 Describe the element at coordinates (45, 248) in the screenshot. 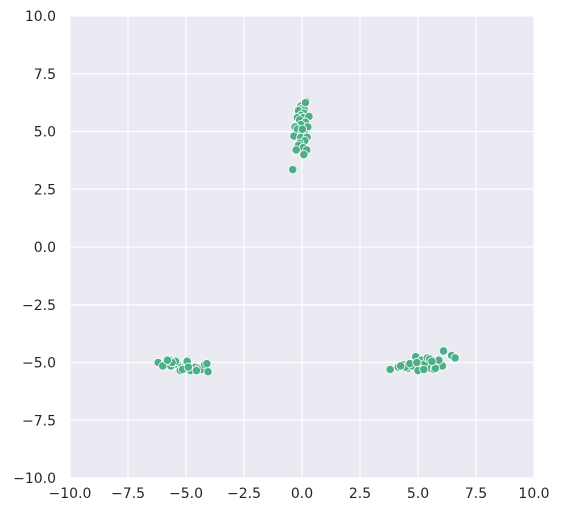

I see `y-tick-label: 0.0` at that location.